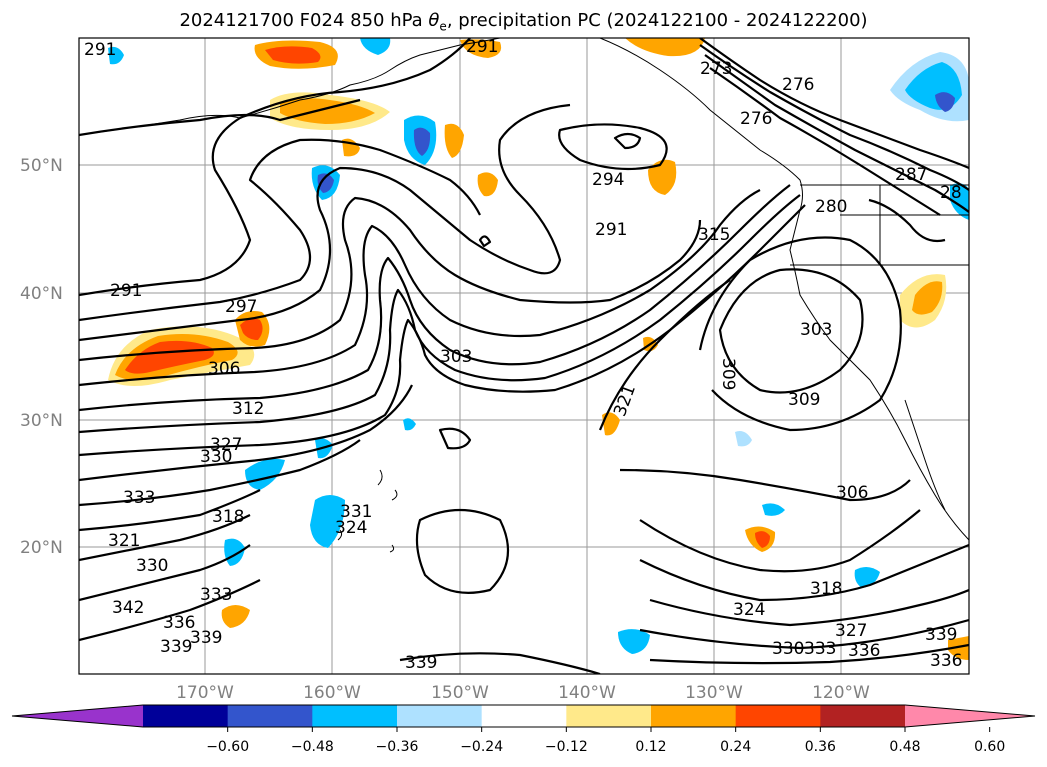 This screenshot has height=767, width=1047. I want to click on contour-label: 294, so click(608, 180).